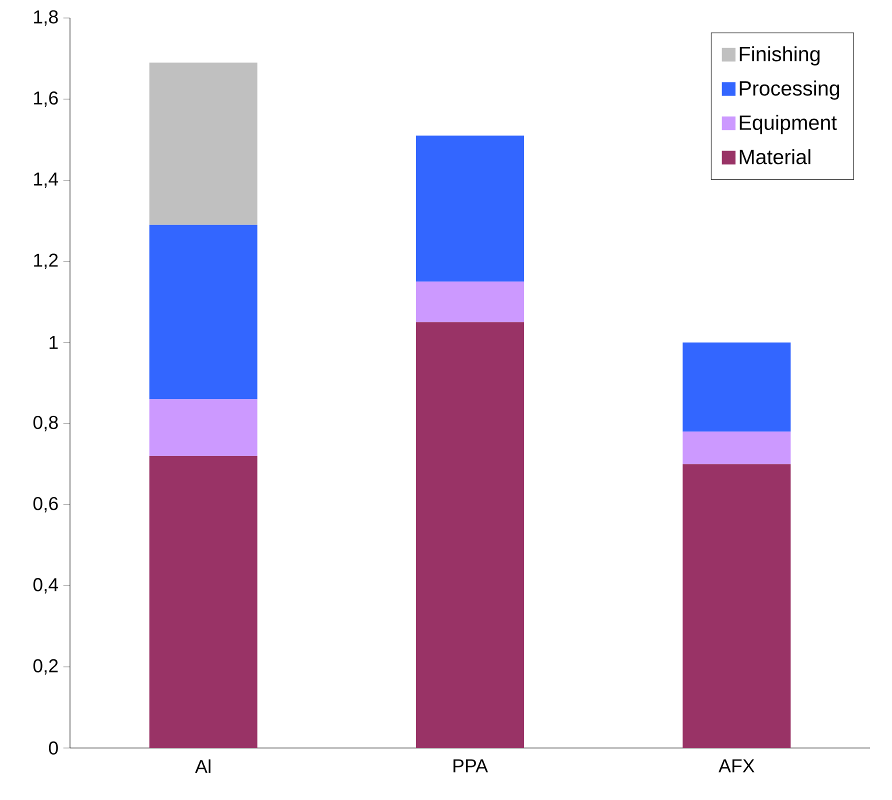 The height and width of the screenshot is (800, 892). Describe the element at coordinates (54, 342) in the screenshot. I see `y-tick-label: 1` at that location.